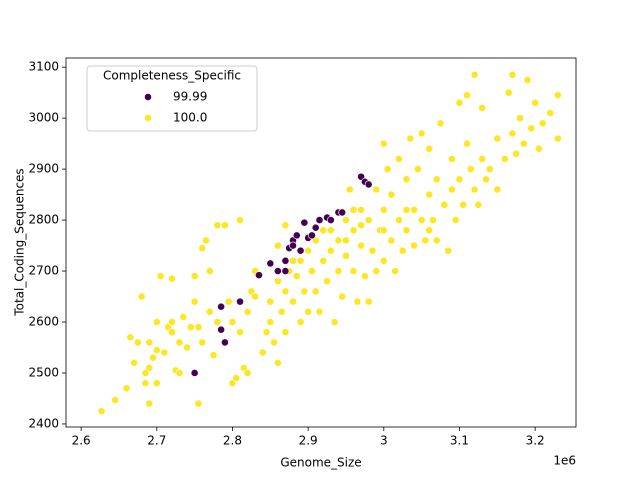 The height and width of the screenshot is (480, 640). I want to click on legend-label: 100.0, so click(190, 118).